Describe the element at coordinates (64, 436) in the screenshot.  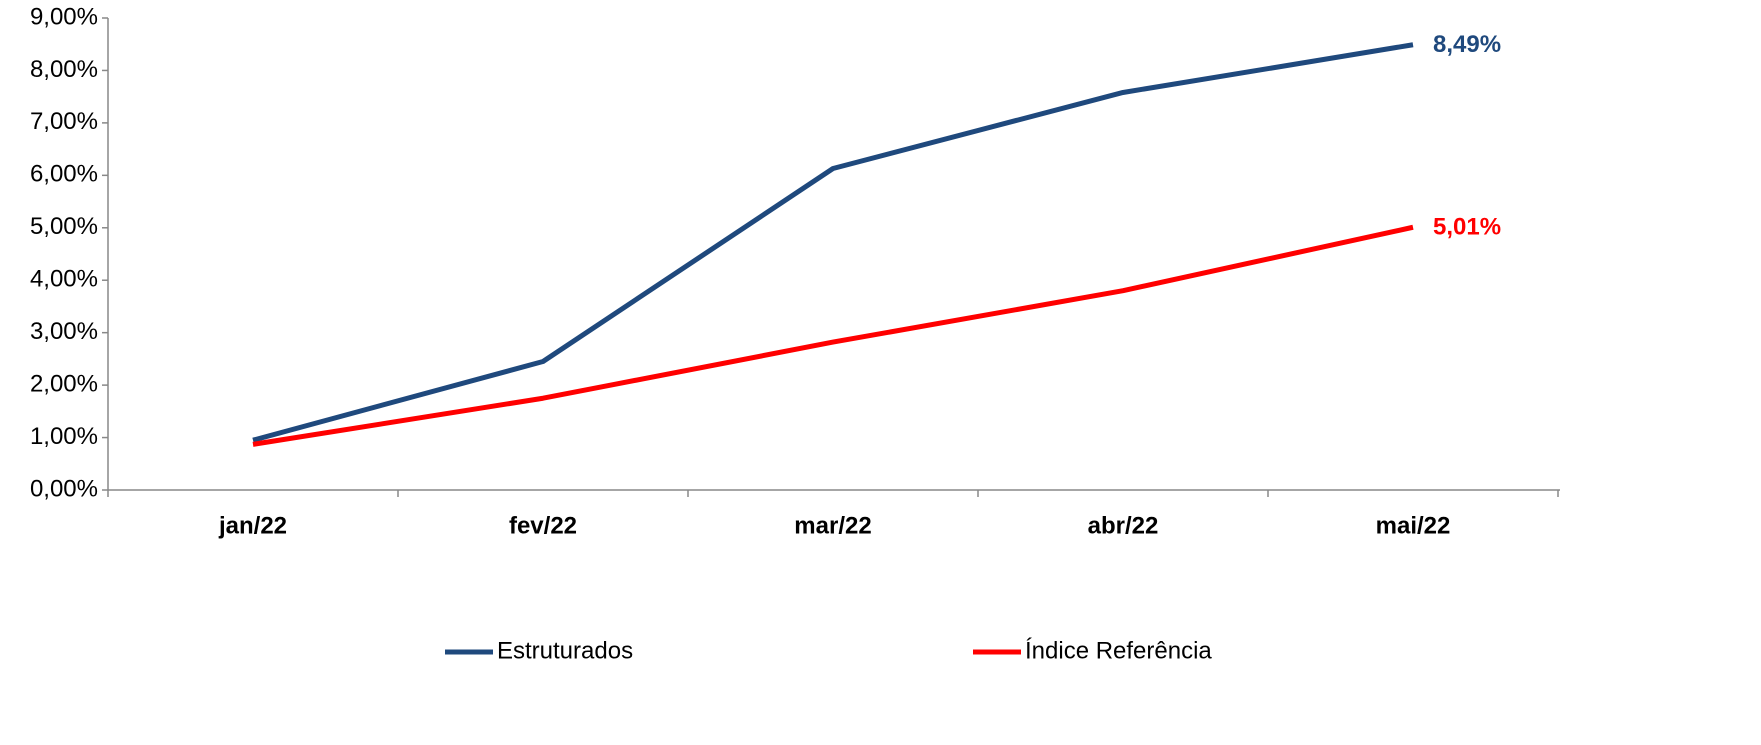
I see `y-tick-label: 1,00%` at that location.